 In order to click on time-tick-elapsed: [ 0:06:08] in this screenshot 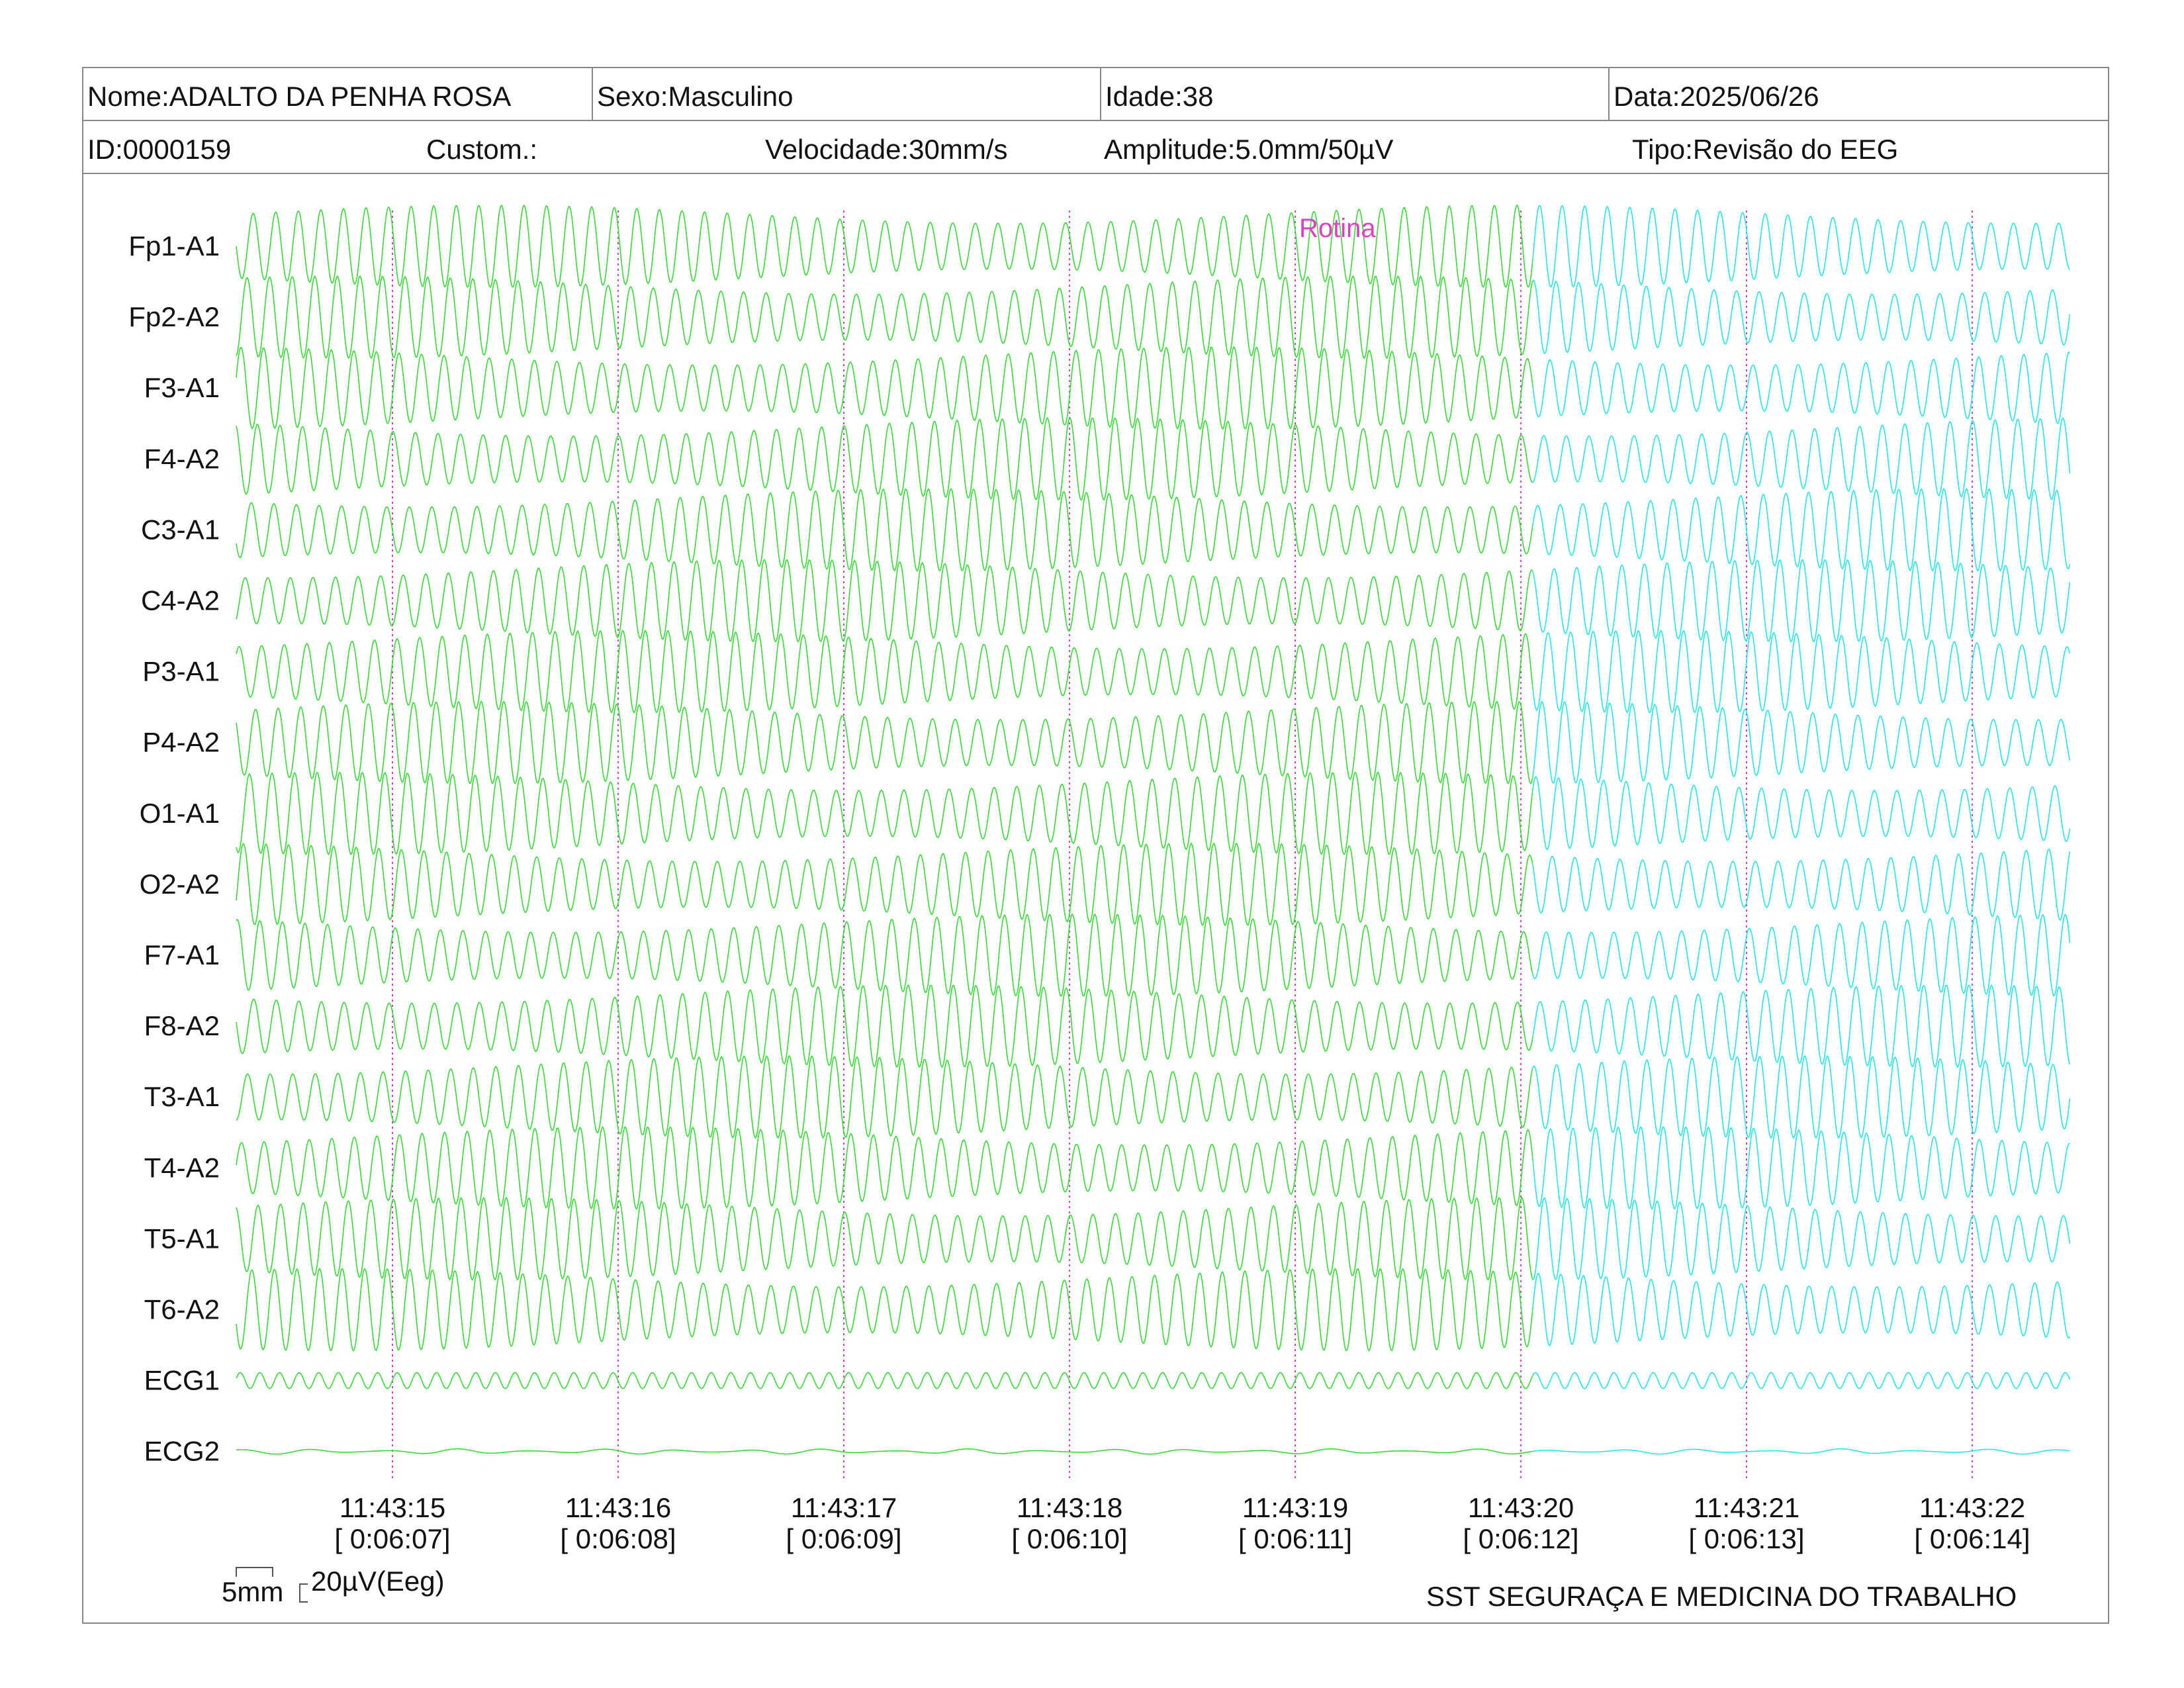, I will do `click(618, 1538)`.